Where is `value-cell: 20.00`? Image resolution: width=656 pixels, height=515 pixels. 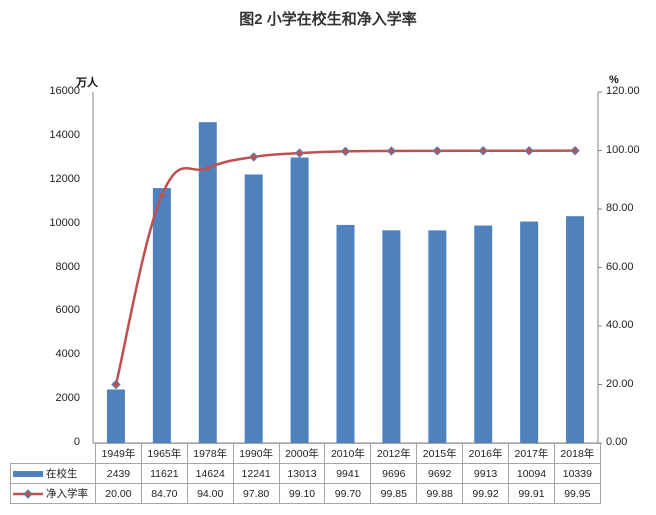 value-cell: 20.00 is located at coordinates (118, 493).